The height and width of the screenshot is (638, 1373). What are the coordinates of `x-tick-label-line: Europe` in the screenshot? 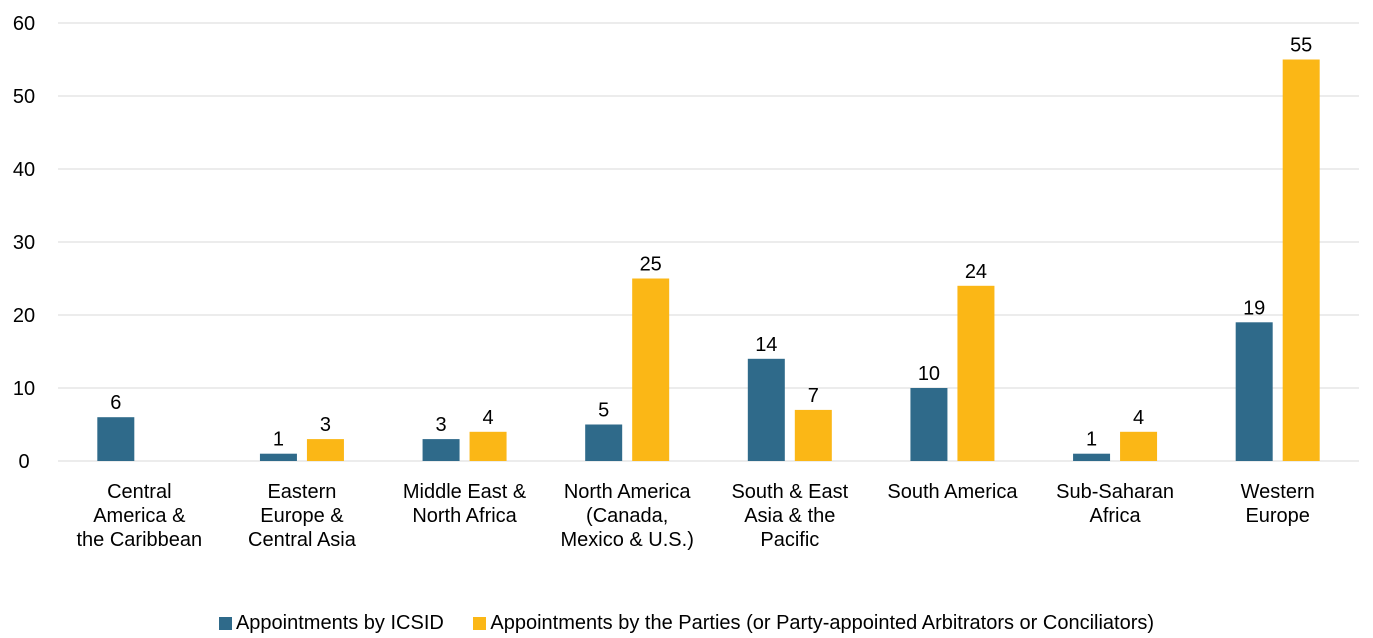 It's located at (1277, 516).